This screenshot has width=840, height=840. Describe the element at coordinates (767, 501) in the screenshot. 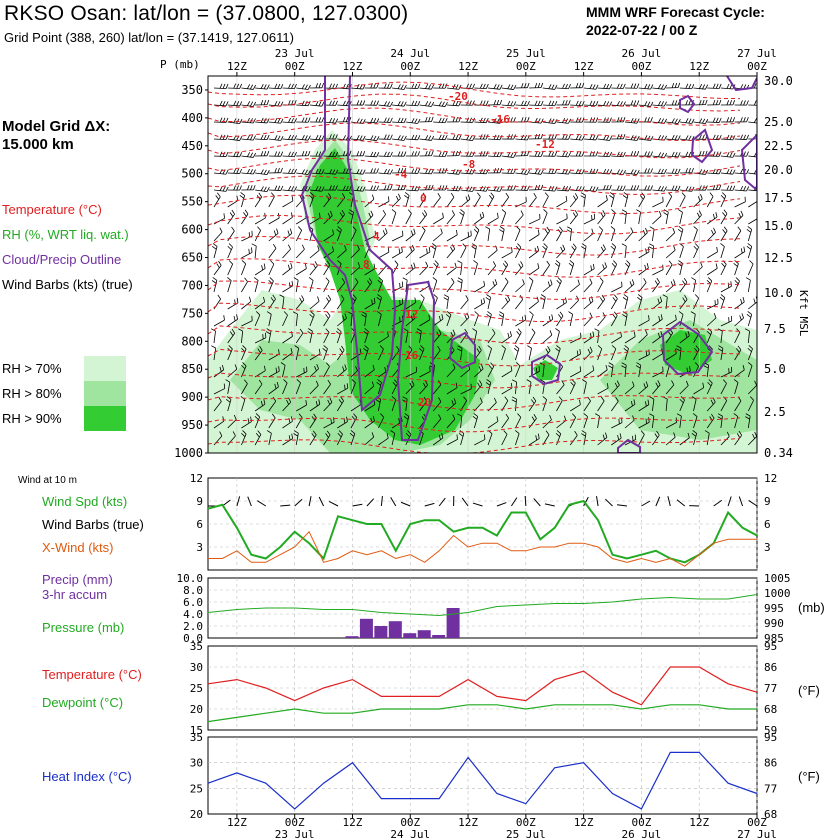

I see `right-tick: 9` at that location.